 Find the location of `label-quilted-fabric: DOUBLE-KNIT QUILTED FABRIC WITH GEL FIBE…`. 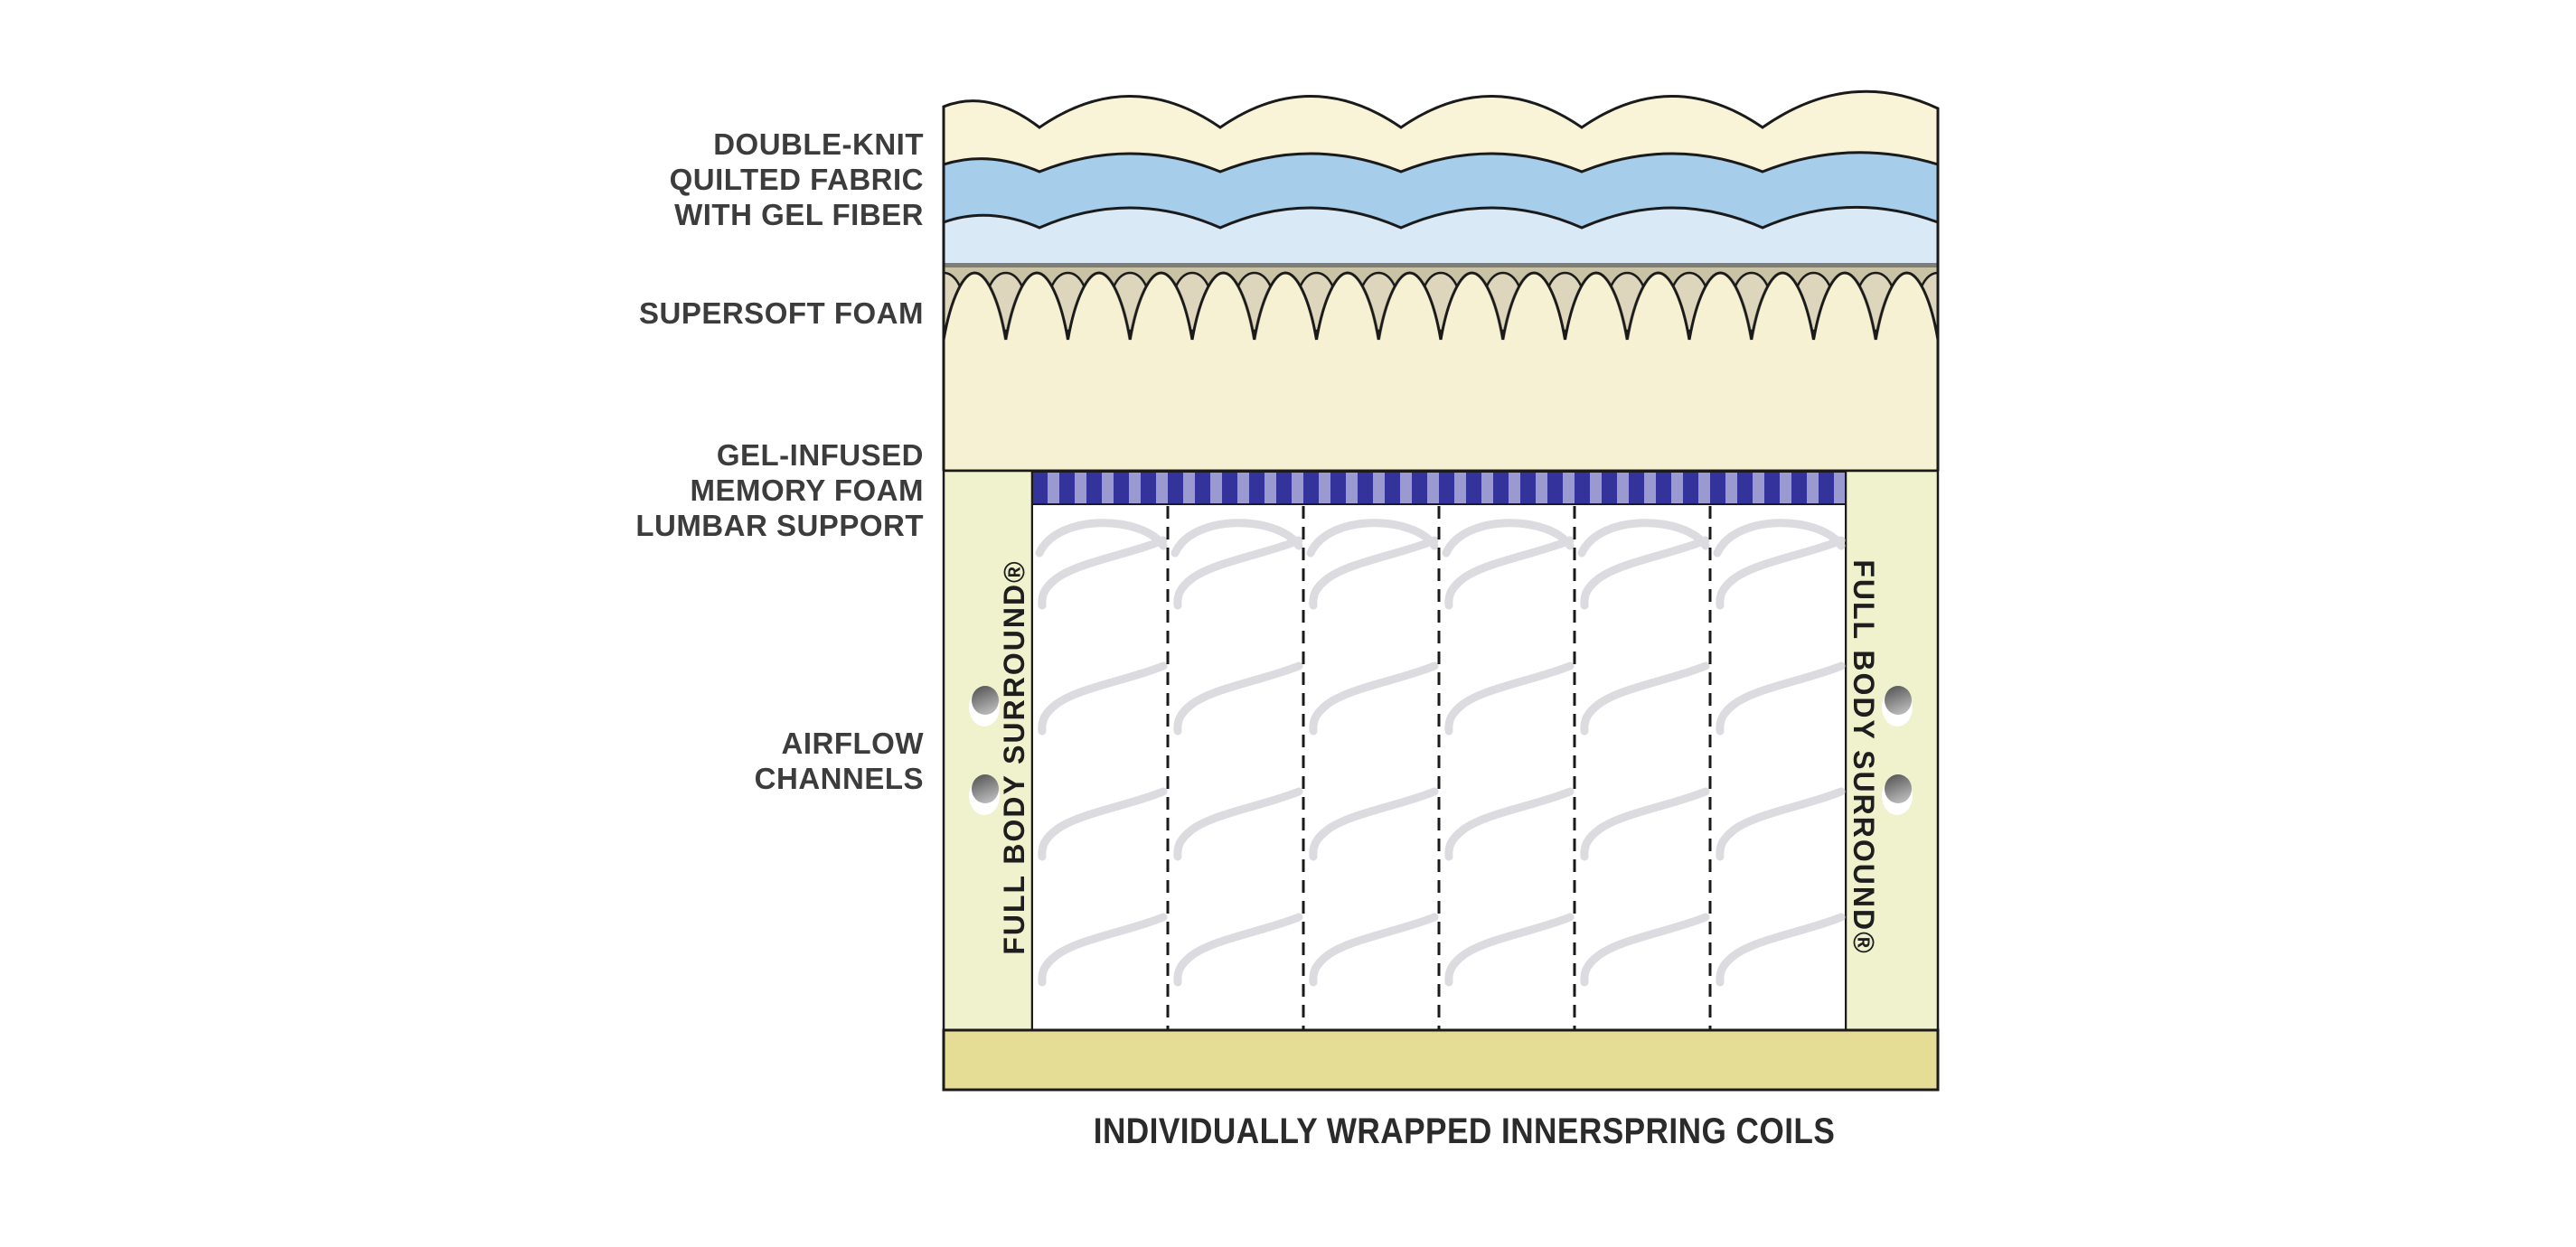

label-quilted-fabric: DOUBLE-KNIT QUILTED FABRIC WITH GEL FIBE… is located at coordinates (797, 179).